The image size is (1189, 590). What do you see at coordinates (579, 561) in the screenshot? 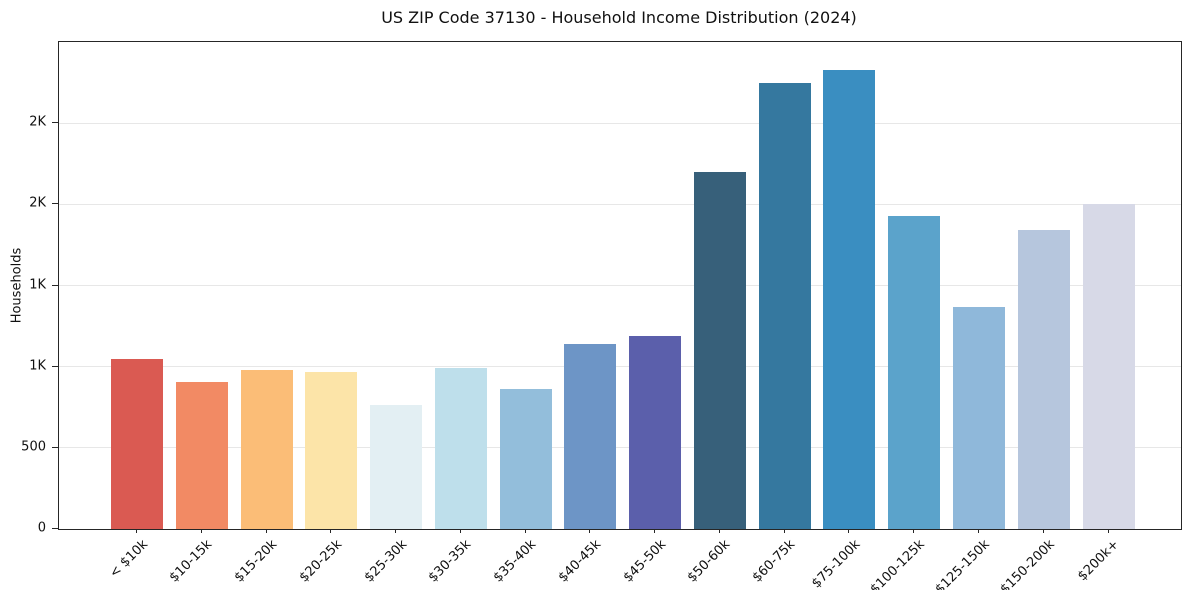
I see `x-tick-label: $40-45k` at bounding box center [579, 561].